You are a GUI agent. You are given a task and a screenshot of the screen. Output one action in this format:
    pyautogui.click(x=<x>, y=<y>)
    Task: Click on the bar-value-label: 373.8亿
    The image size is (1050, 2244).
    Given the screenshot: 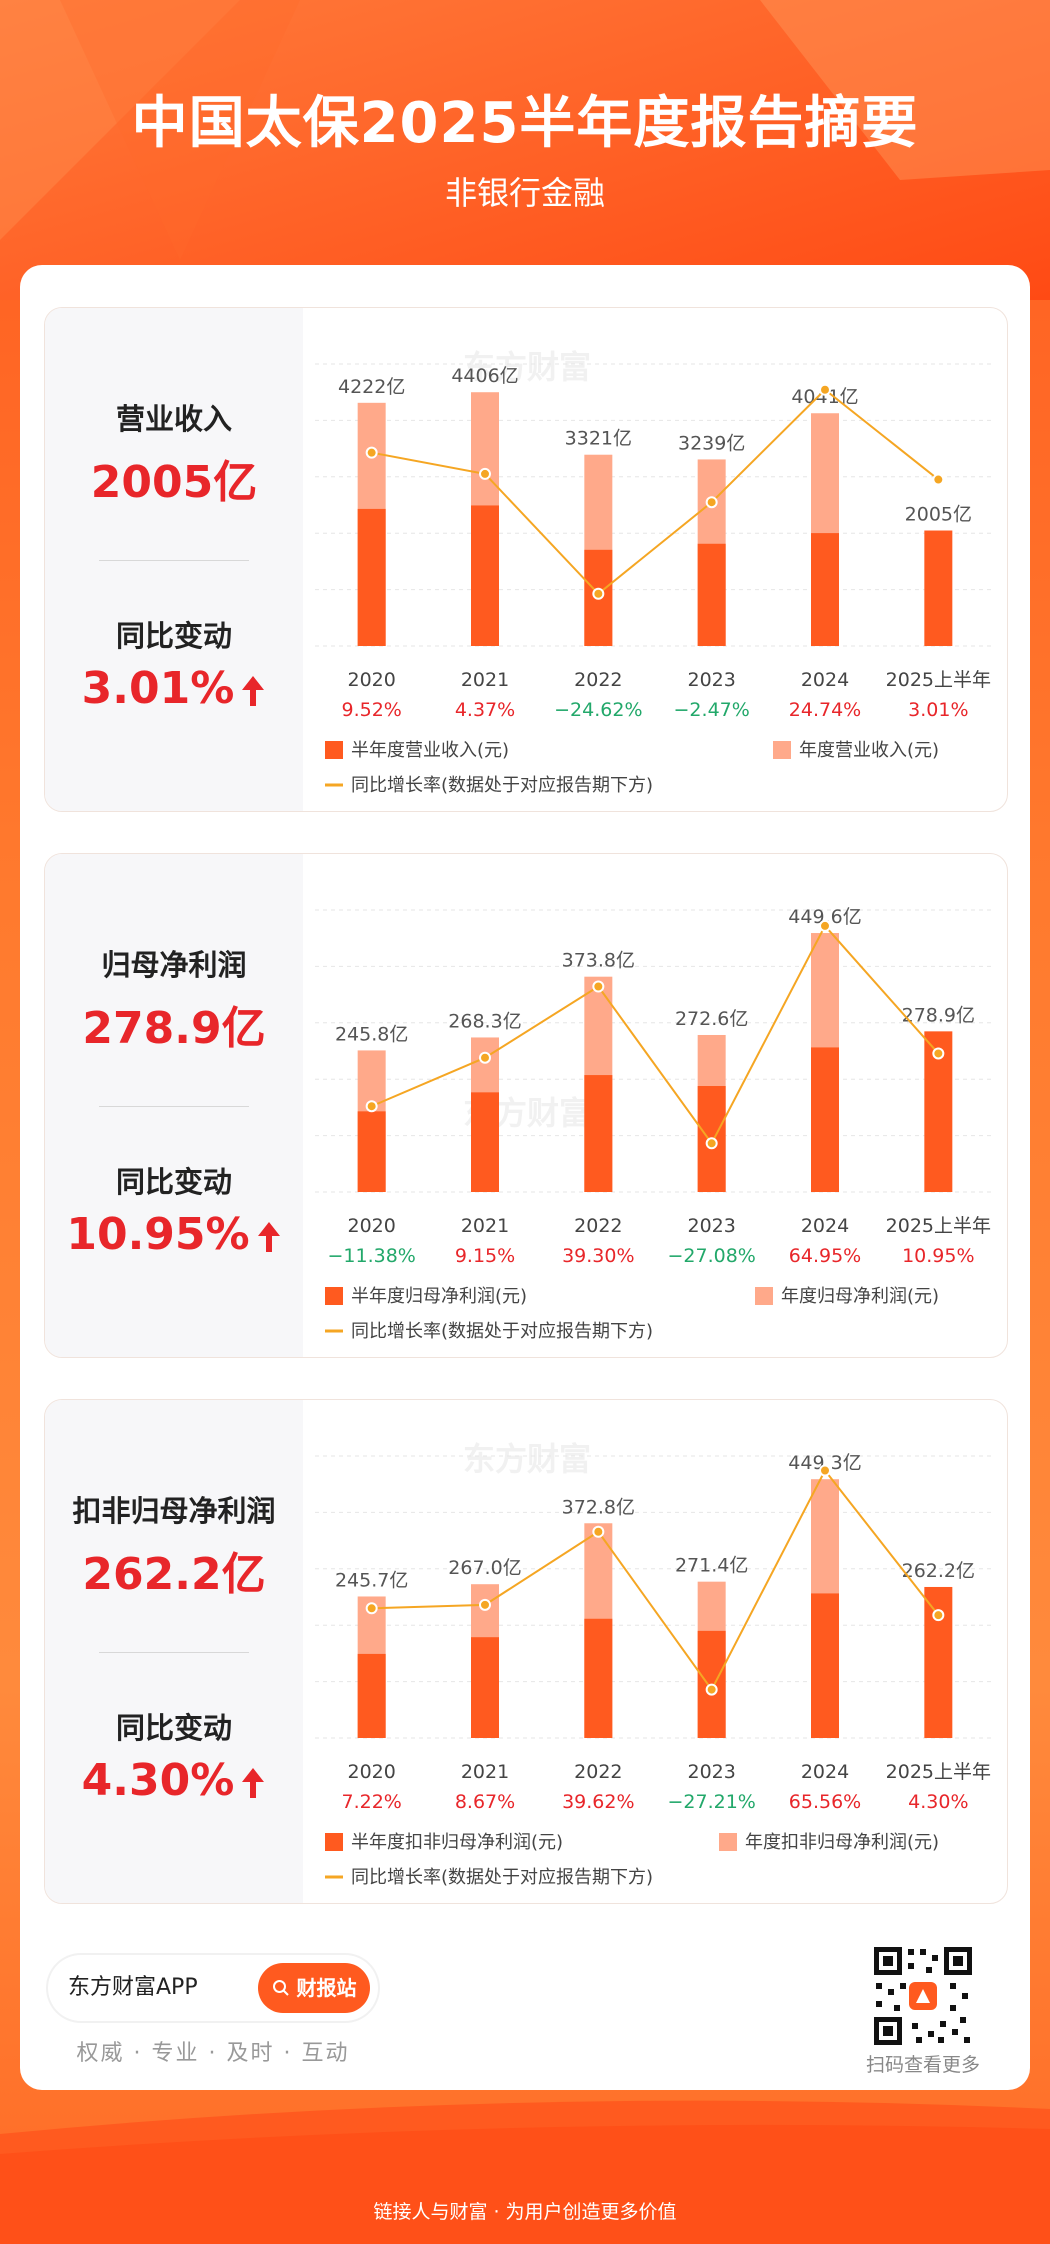 What is the action you would take?
    pyautogui.click(x=598, y=961)
    